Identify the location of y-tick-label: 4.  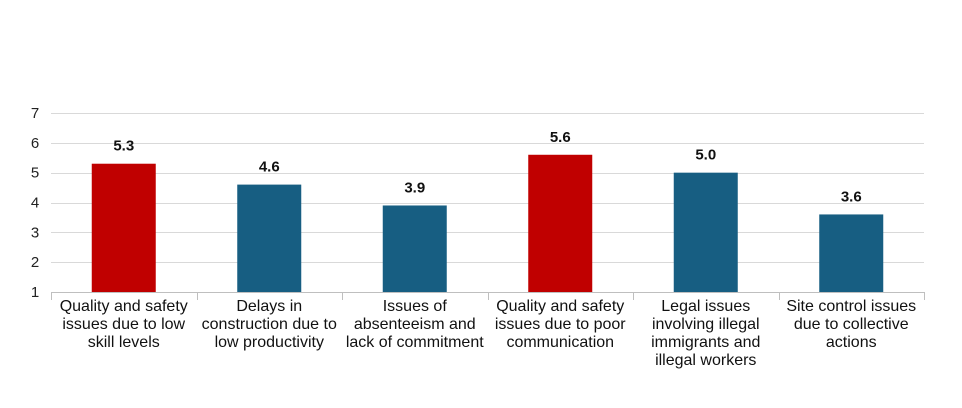
(35, 203).